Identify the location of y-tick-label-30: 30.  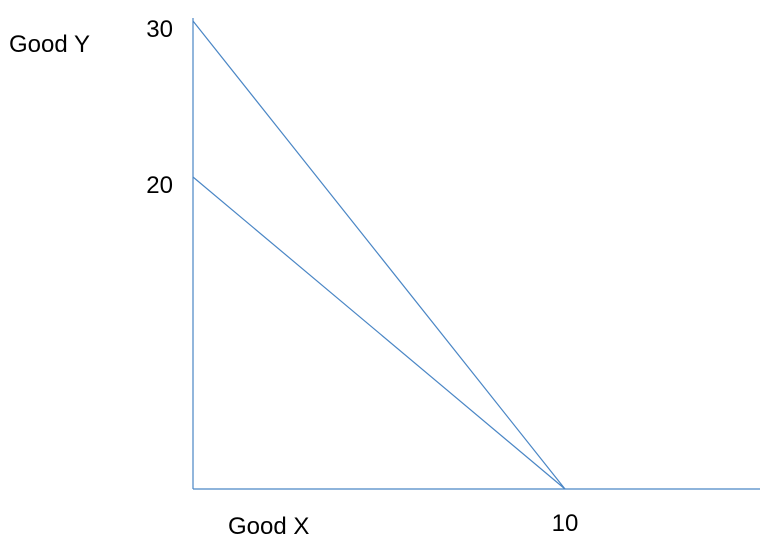
(159, 29).